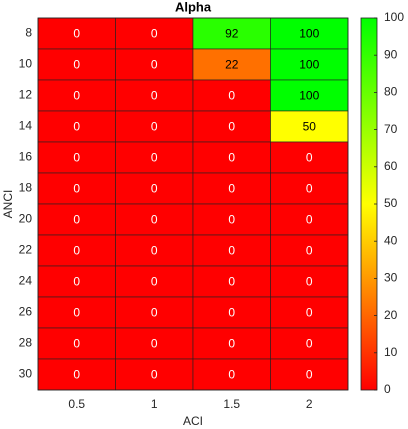 The width and height of the screenshot is (408, 429). What do you see at coordinates (232, 34) in the screenshot?
I see `cell-label: 92` at bounding box center [232, 34].